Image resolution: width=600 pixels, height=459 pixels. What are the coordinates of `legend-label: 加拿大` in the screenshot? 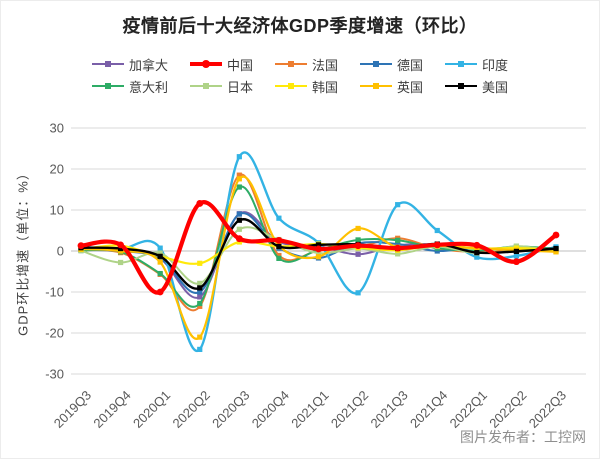 It's located at (148, 65).